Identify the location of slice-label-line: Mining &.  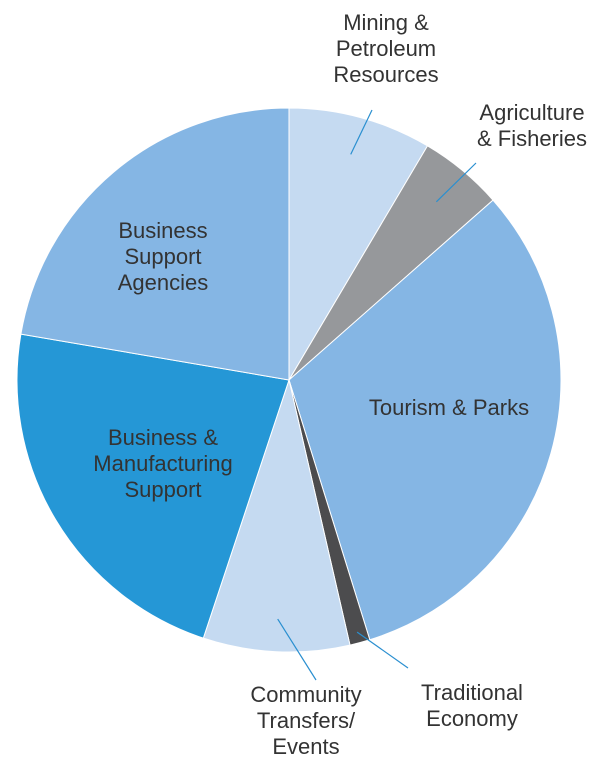
(386, 22).